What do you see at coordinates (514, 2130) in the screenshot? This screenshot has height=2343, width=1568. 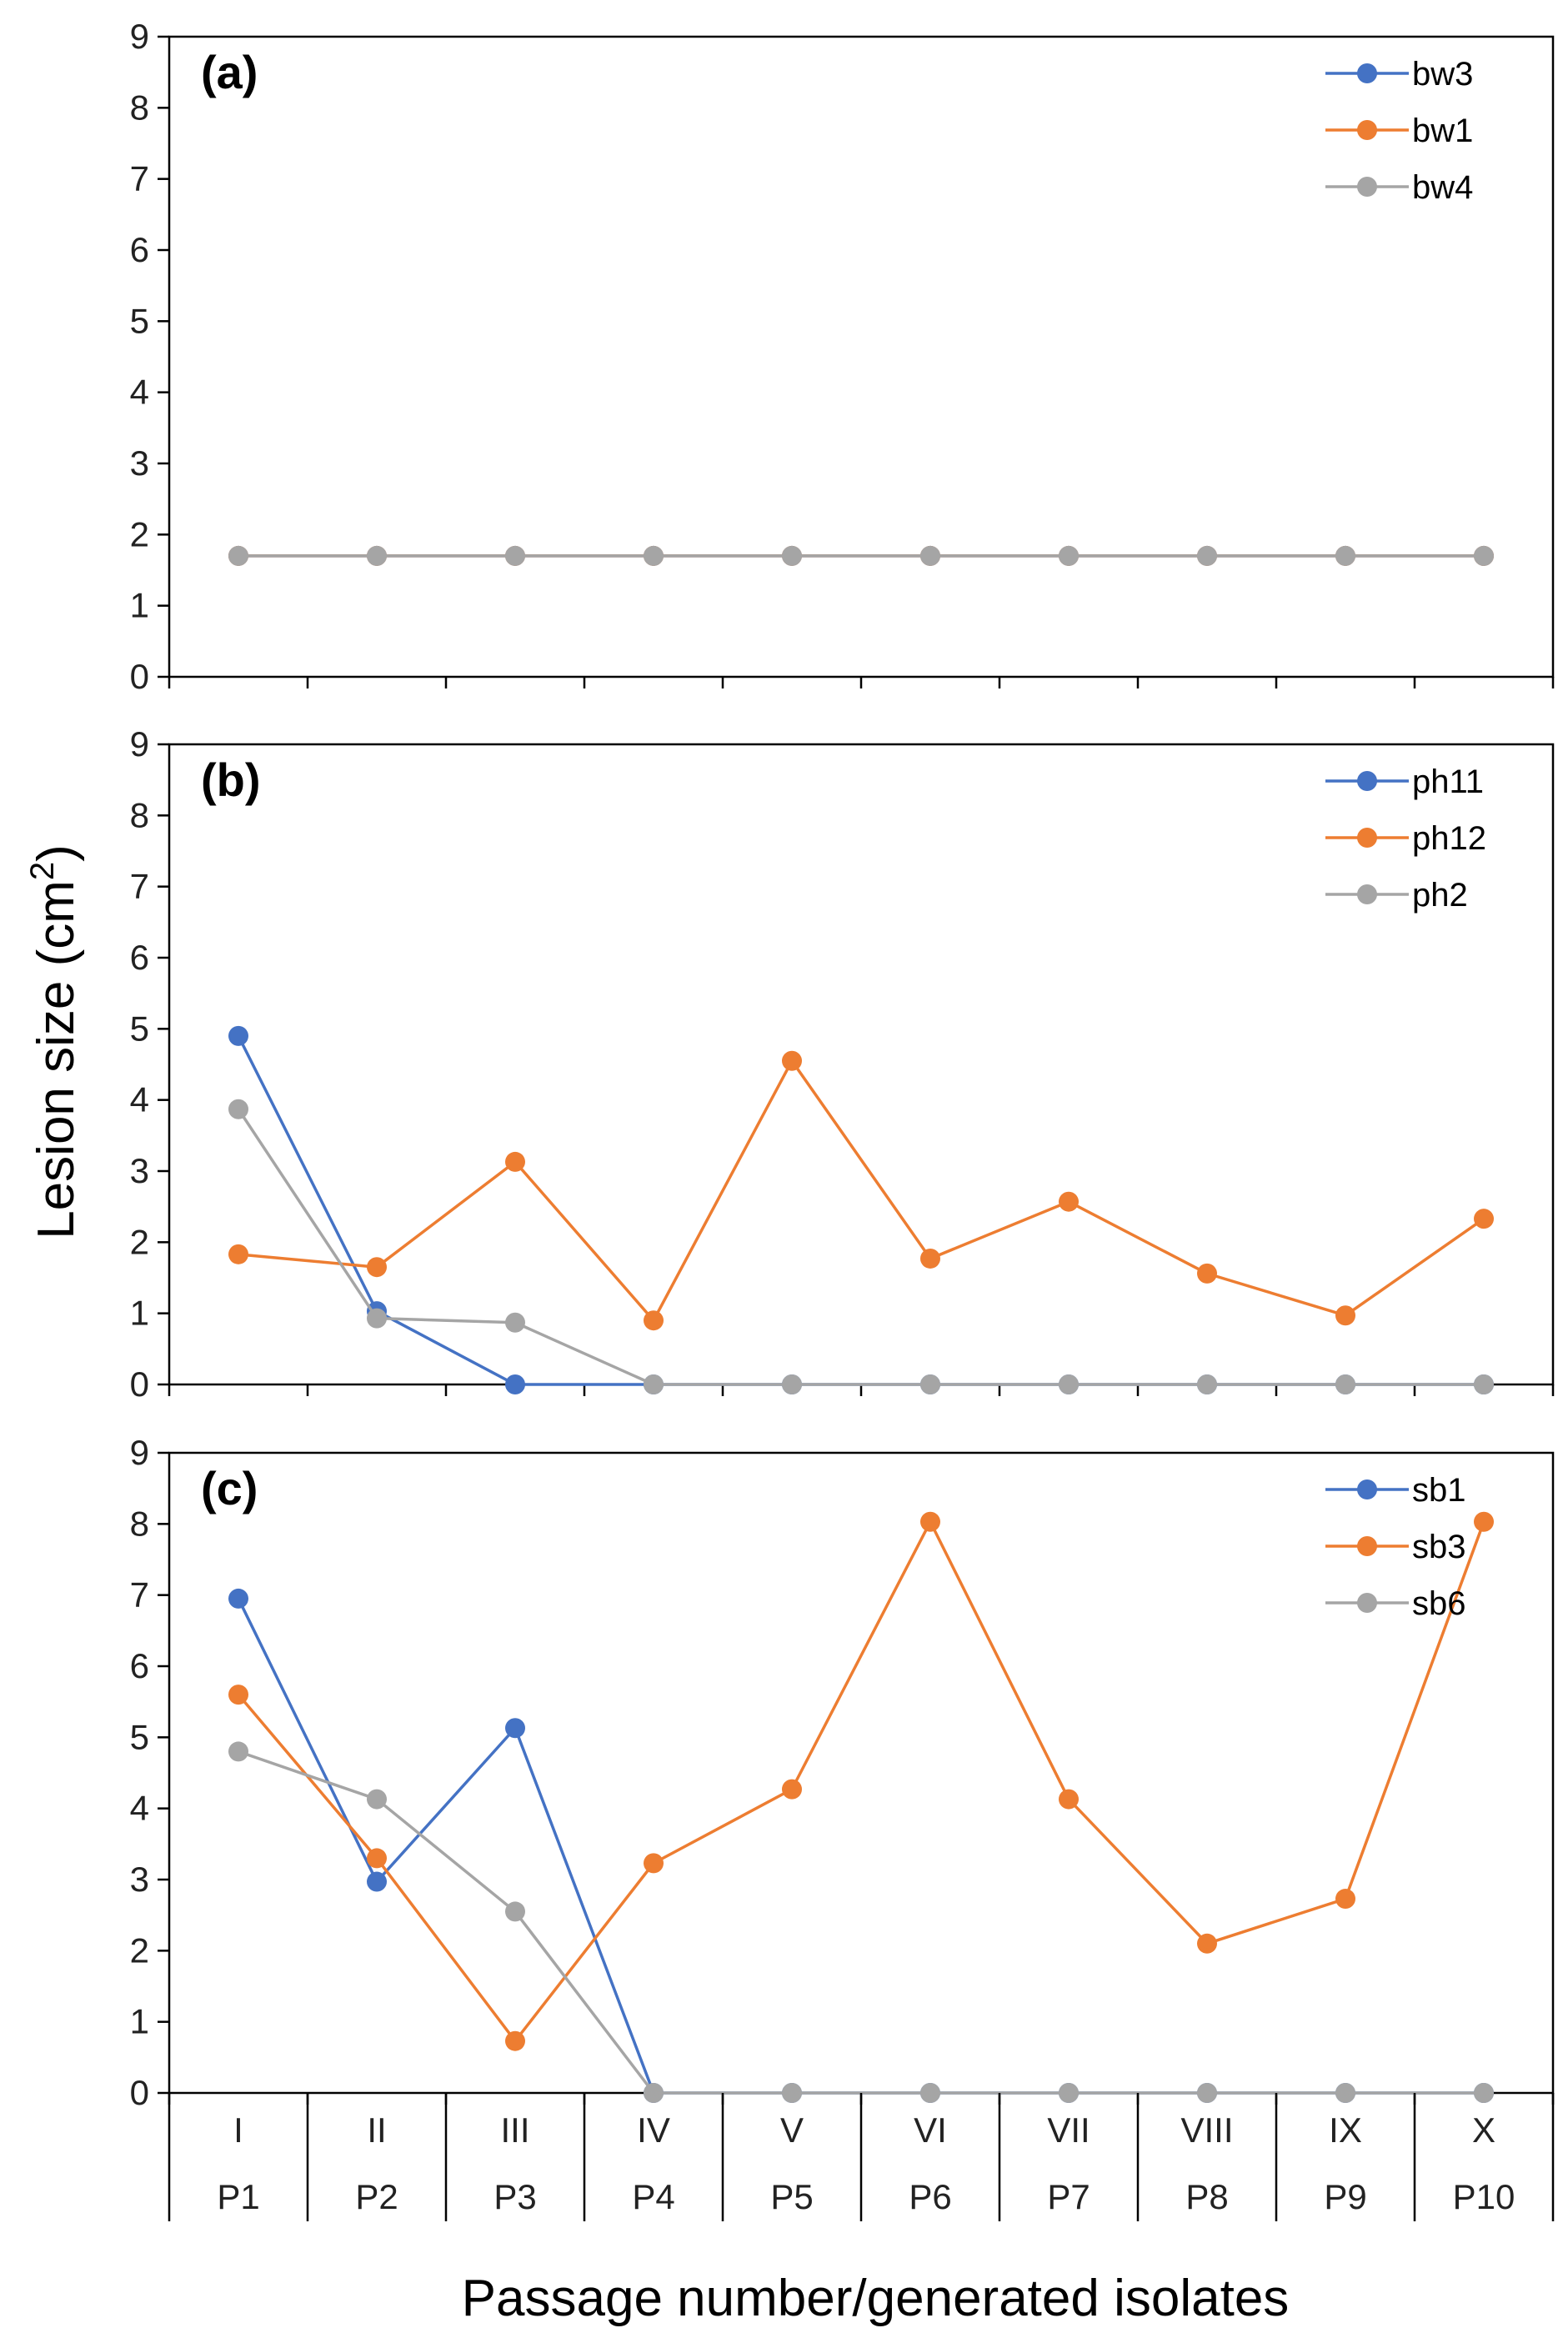 I see `x-category-label: III` at bounding box center [514, 2130].